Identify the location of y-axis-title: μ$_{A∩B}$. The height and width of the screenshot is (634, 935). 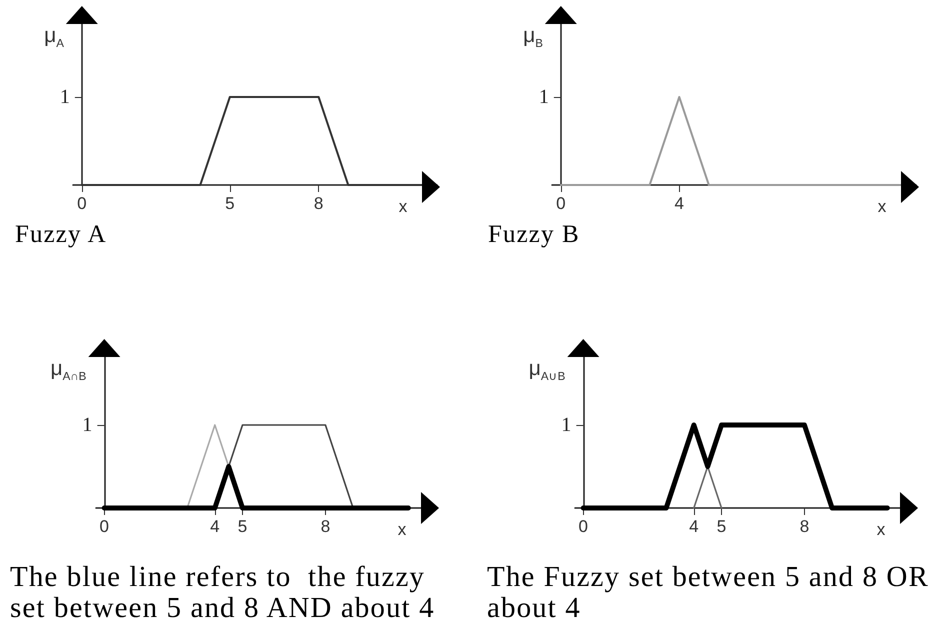
(68, 371).